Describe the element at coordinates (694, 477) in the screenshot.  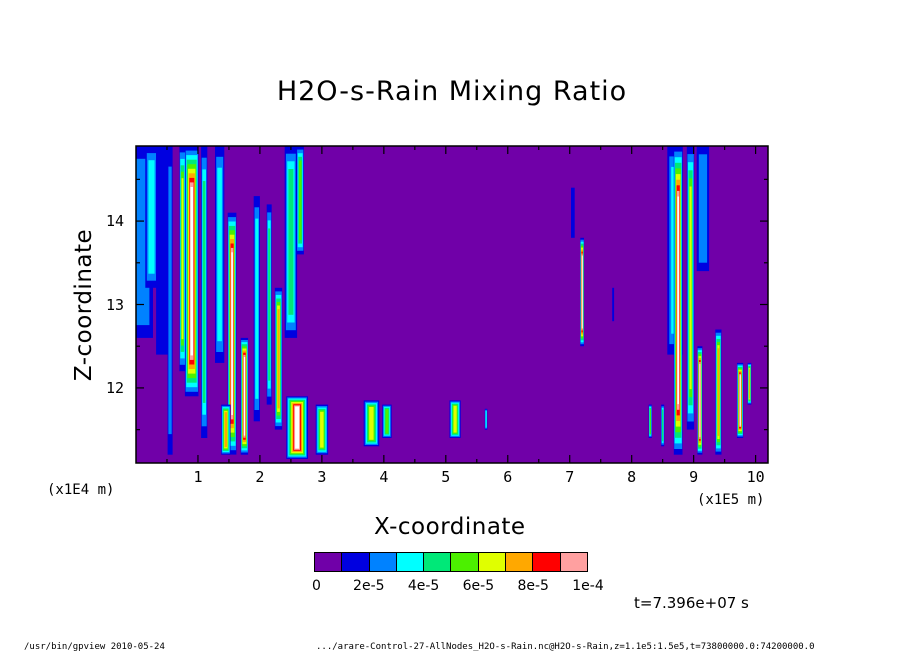
I see `x-tick-label-9: 9` at that location.